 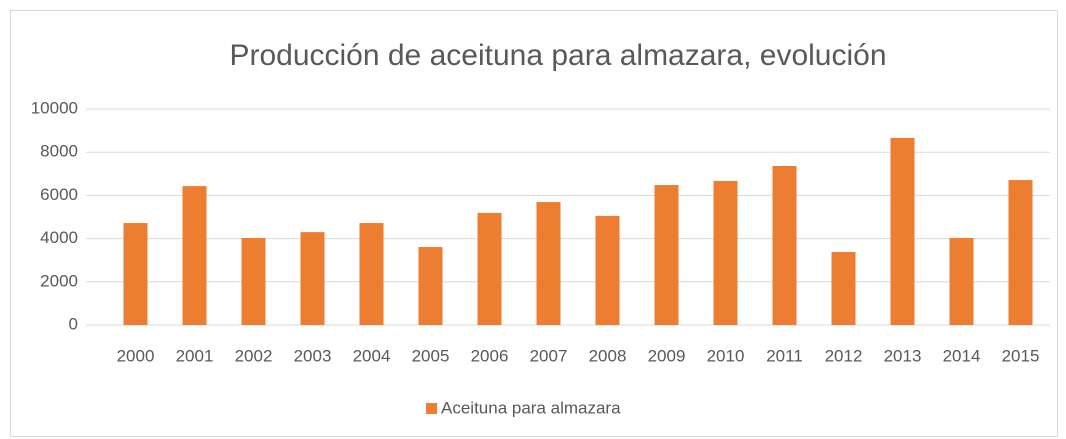 I want to click on x-tick-label: 2015, so click(x=1021, y=355).